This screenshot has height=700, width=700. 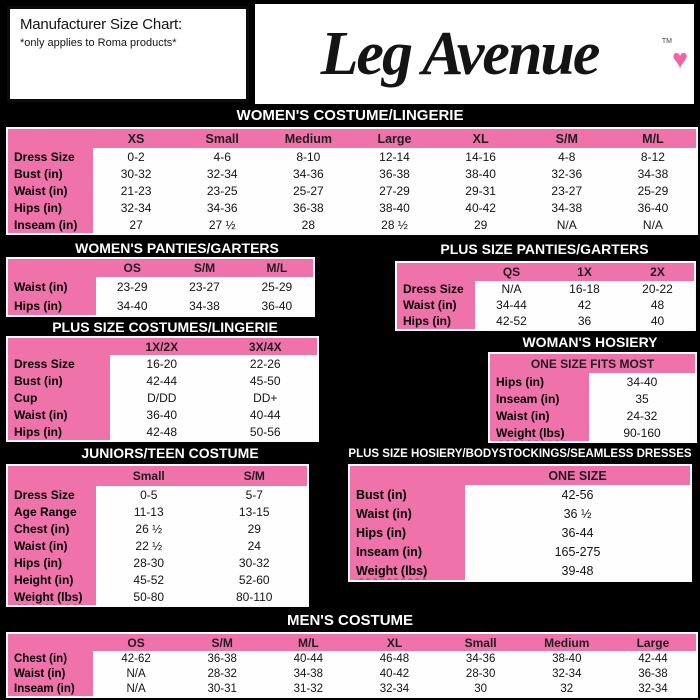 I want to click on size-value-cell: 42-62, so click(x=136, y=658).